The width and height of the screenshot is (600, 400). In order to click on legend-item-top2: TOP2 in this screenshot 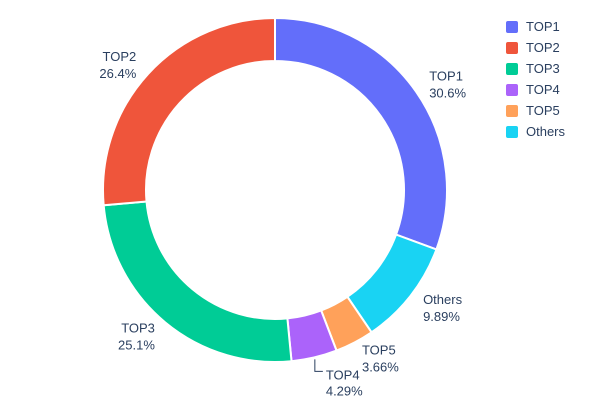, I will do `click(535, 48)`.